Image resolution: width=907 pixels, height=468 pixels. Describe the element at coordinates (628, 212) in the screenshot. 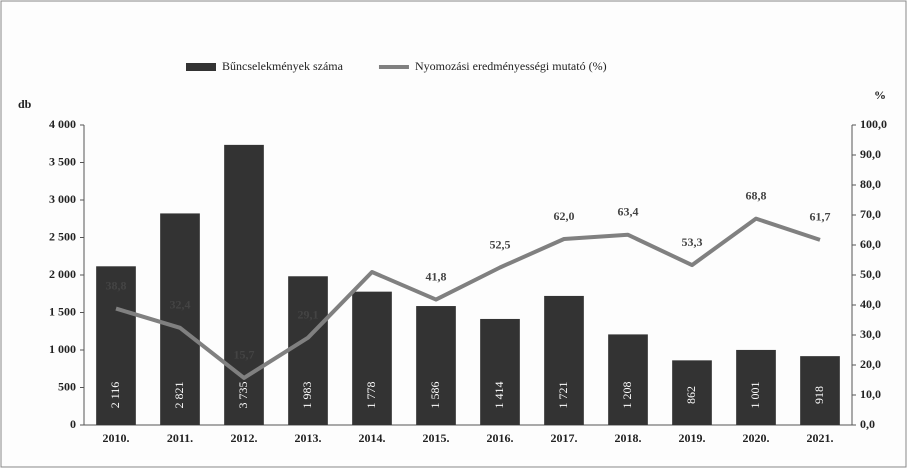

I see `line-value-label: 63,4` at that location.